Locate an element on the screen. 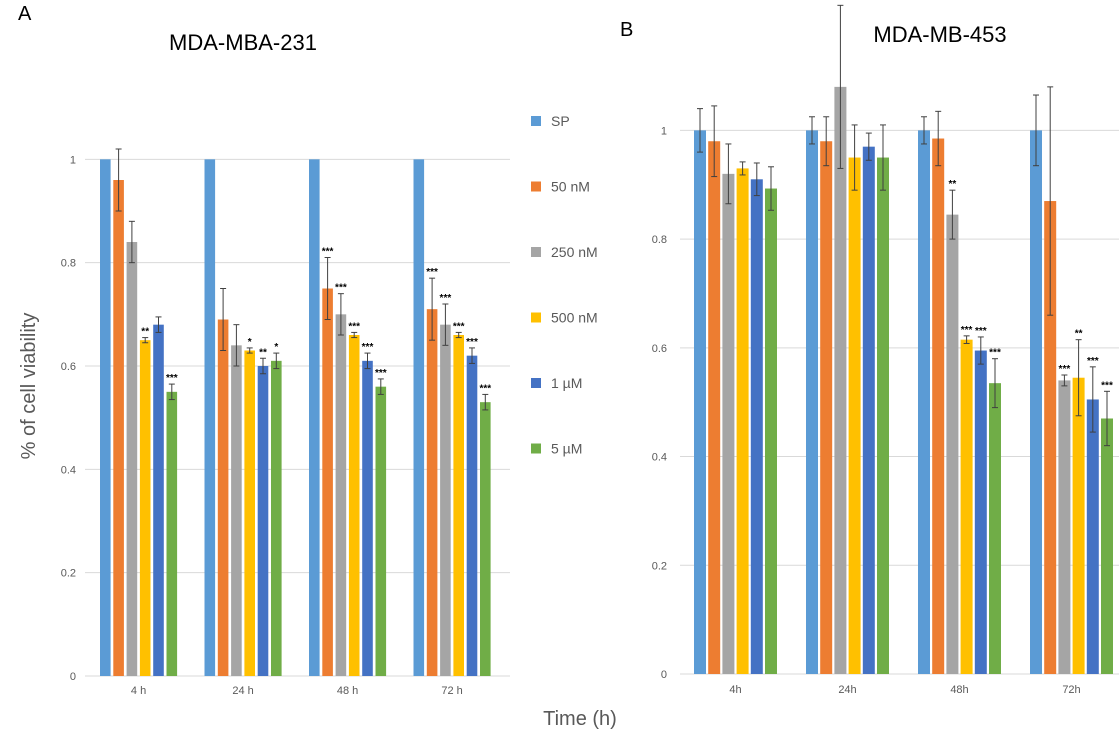 The image size is (1119, 731). chart-title: MDA-MB-453 is located at coordinates (939, 34).